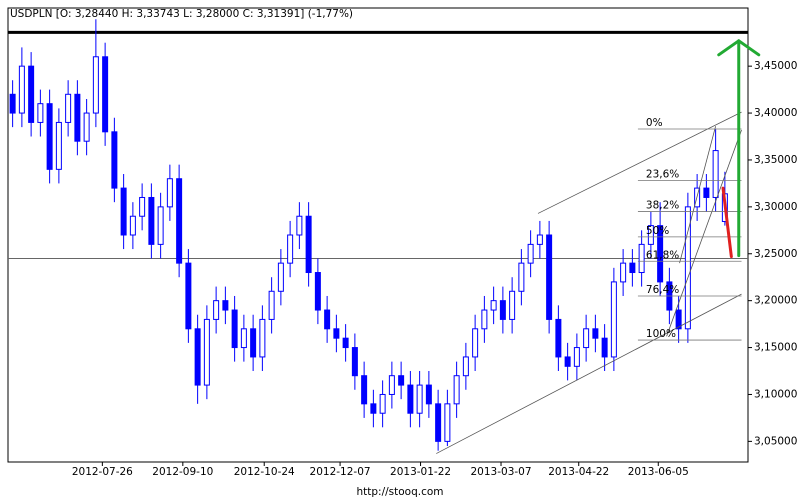  Describe the element at coordinates (775, 254) in the screenshot. I see `y-tick-label: 3,25000` at that location.